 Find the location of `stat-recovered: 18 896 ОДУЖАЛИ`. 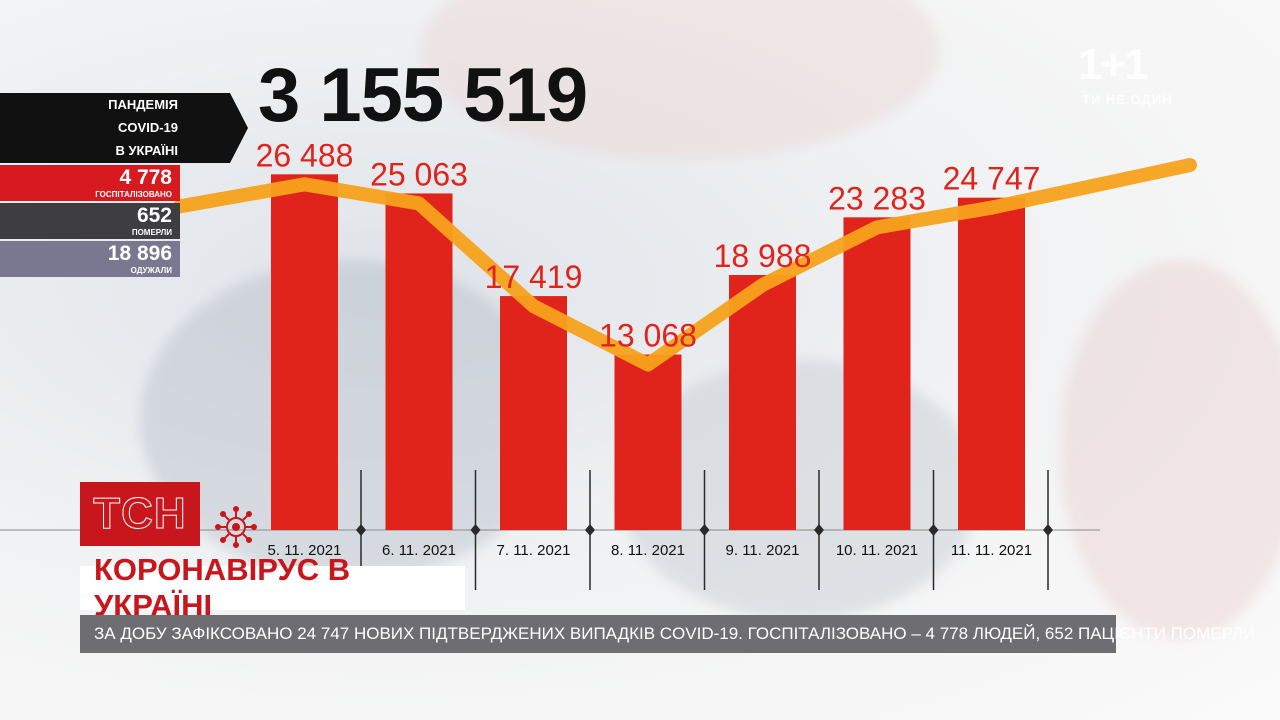

stat-recovered: 18 896 ОДУЖАЛИ is located at coordinates (90, 259).